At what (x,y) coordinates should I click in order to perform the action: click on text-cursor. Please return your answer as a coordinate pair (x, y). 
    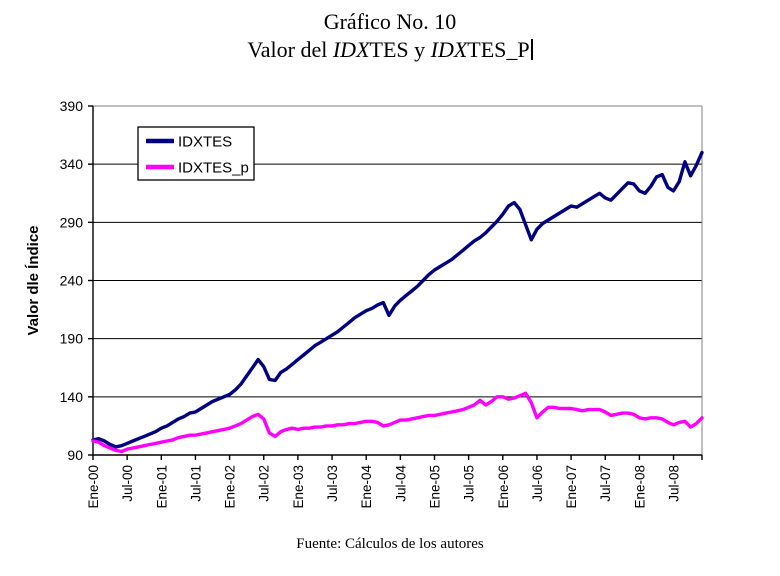
    Looking at the image, I should click on (531, 49).